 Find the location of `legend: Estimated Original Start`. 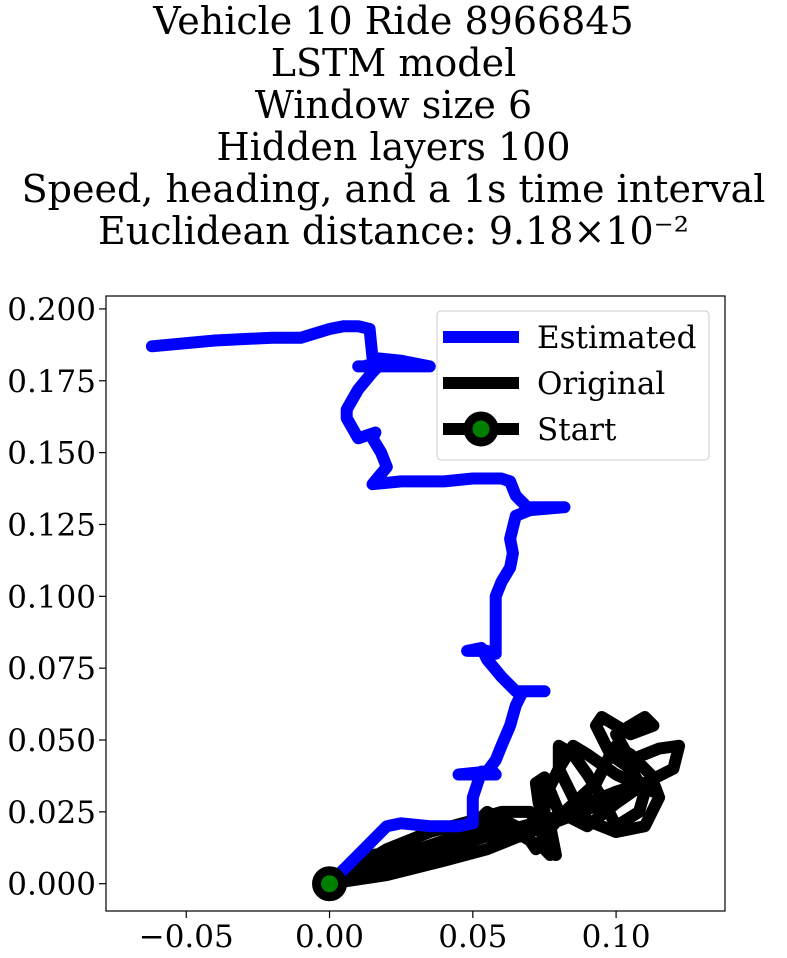

legend: Estimated Original Start is located at coordinates (573, 385).